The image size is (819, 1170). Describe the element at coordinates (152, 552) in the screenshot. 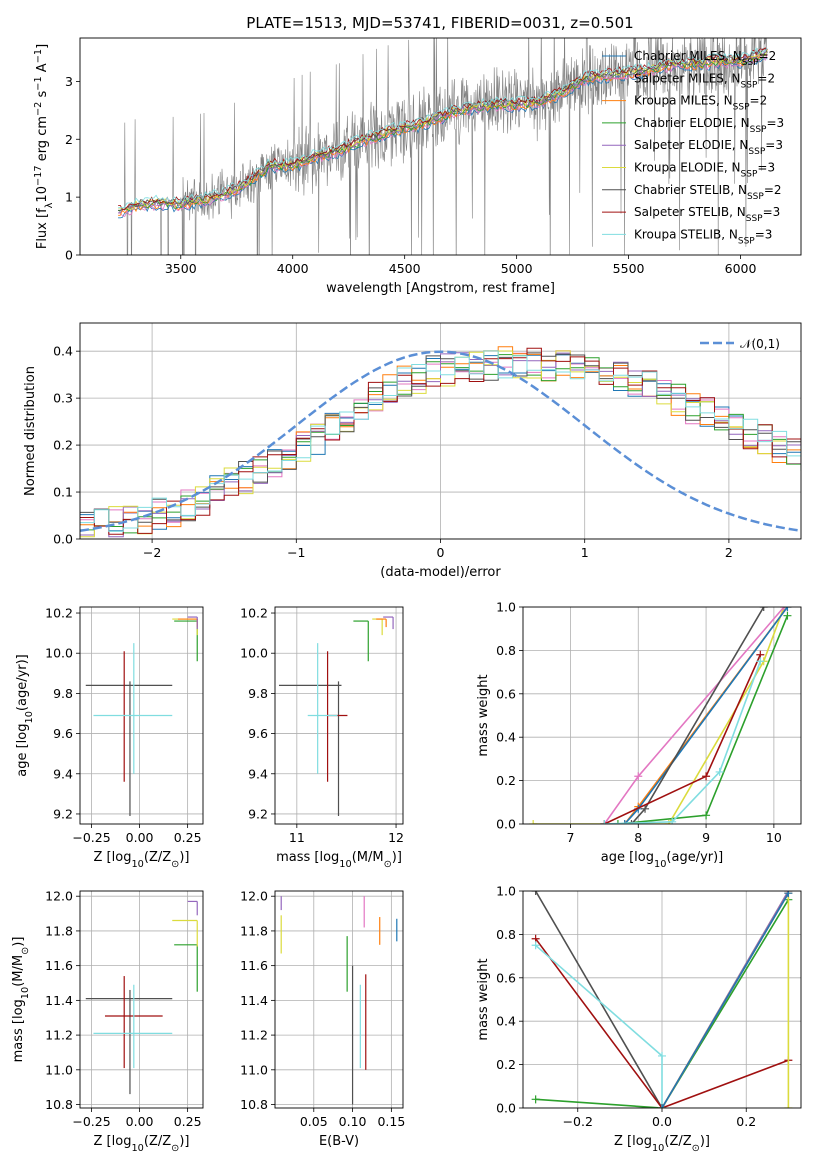

I see `x-tick-label: −2` at that location.